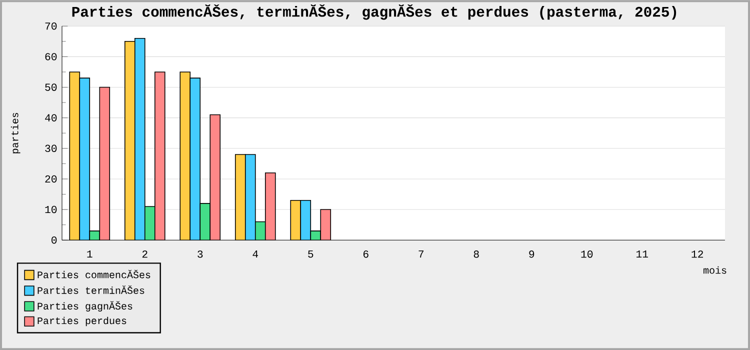 The height and width of the screenshot is (350, 750). I want to click on legend-label: Parties terminĂŠes, so click(91, 289).